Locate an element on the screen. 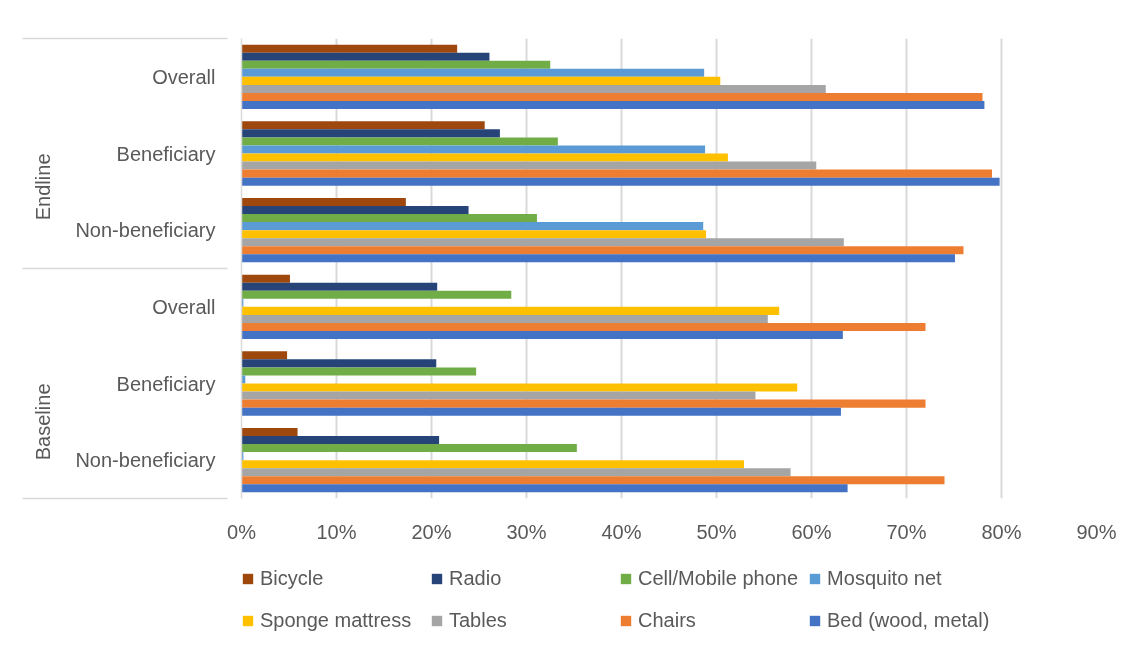 This screenshot has width=1137, height=648. legend-label: Bed (wood, metal) is located at coordinates (908, 620).